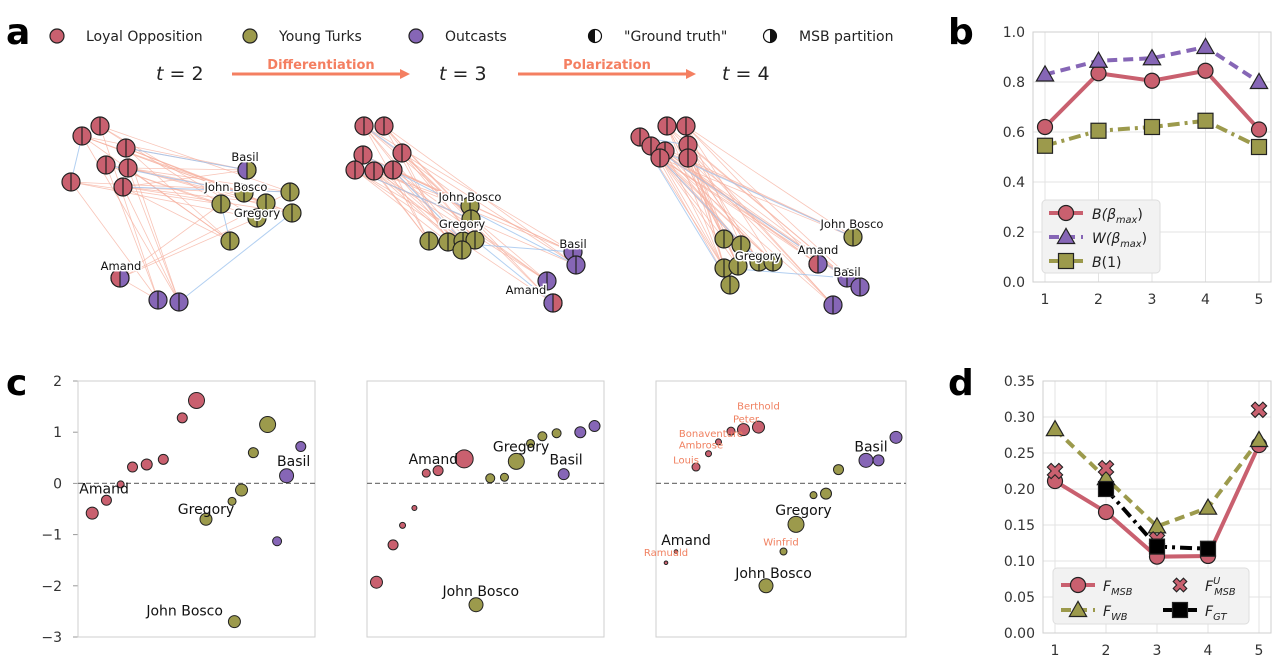 The width and height of the screenshot is (1283, 656). What do you see at coordinates (1115, 613) in the screenshot?
I see `legend-label: FWB` at bounding box center [1115, 613].